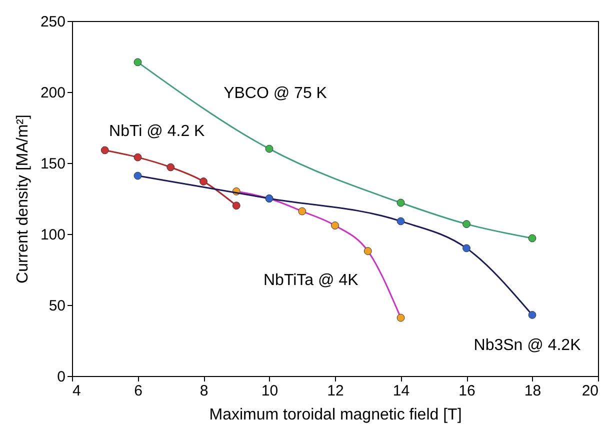 Image resolution: width=607 pixels, height=433 pixels. Describe the element at coordinates (53, 22) in the screenshot. I see `y-tick-label: 250` at that location.